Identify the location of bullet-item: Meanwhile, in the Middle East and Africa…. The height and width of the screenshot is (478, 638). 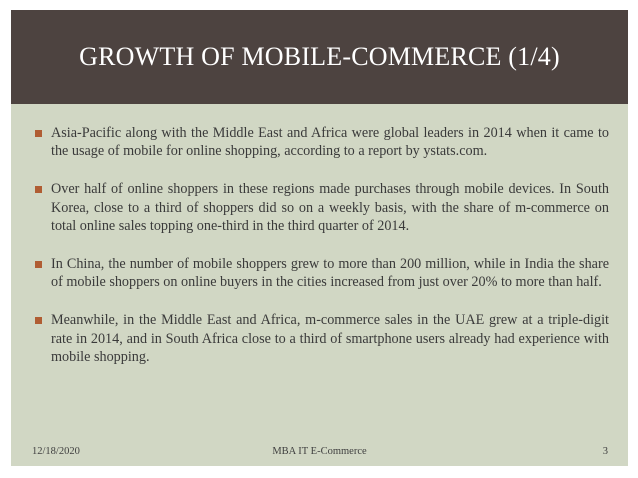
(322, 338).